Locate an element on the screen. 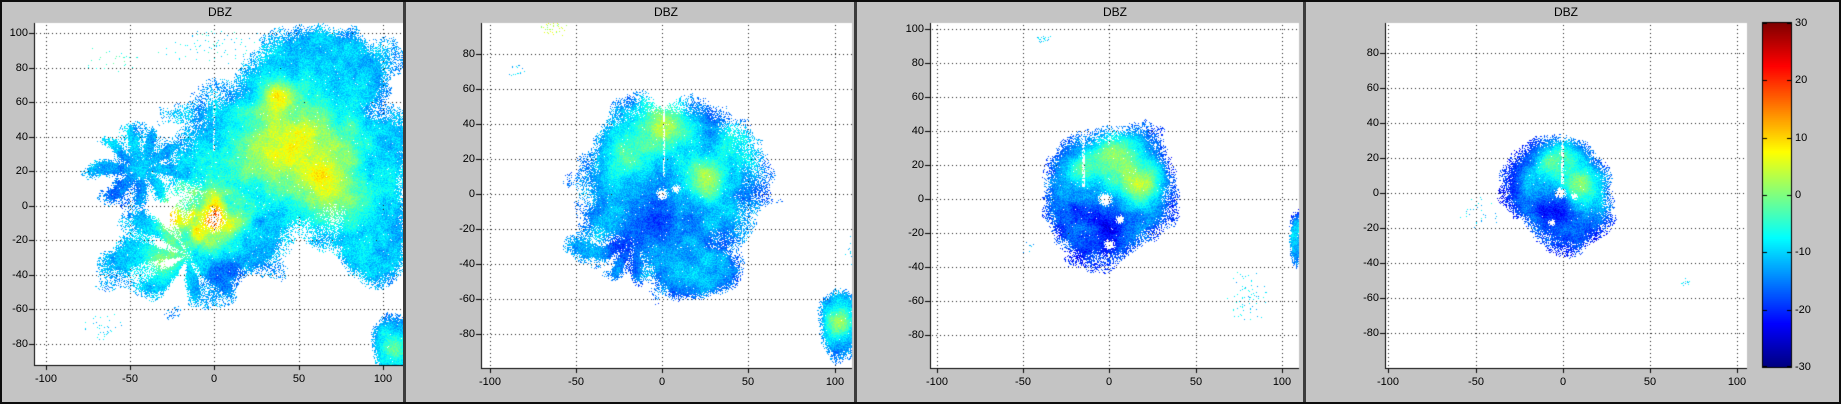  colorbar-tick-label: 10 is located at coordinates (1801, 138).